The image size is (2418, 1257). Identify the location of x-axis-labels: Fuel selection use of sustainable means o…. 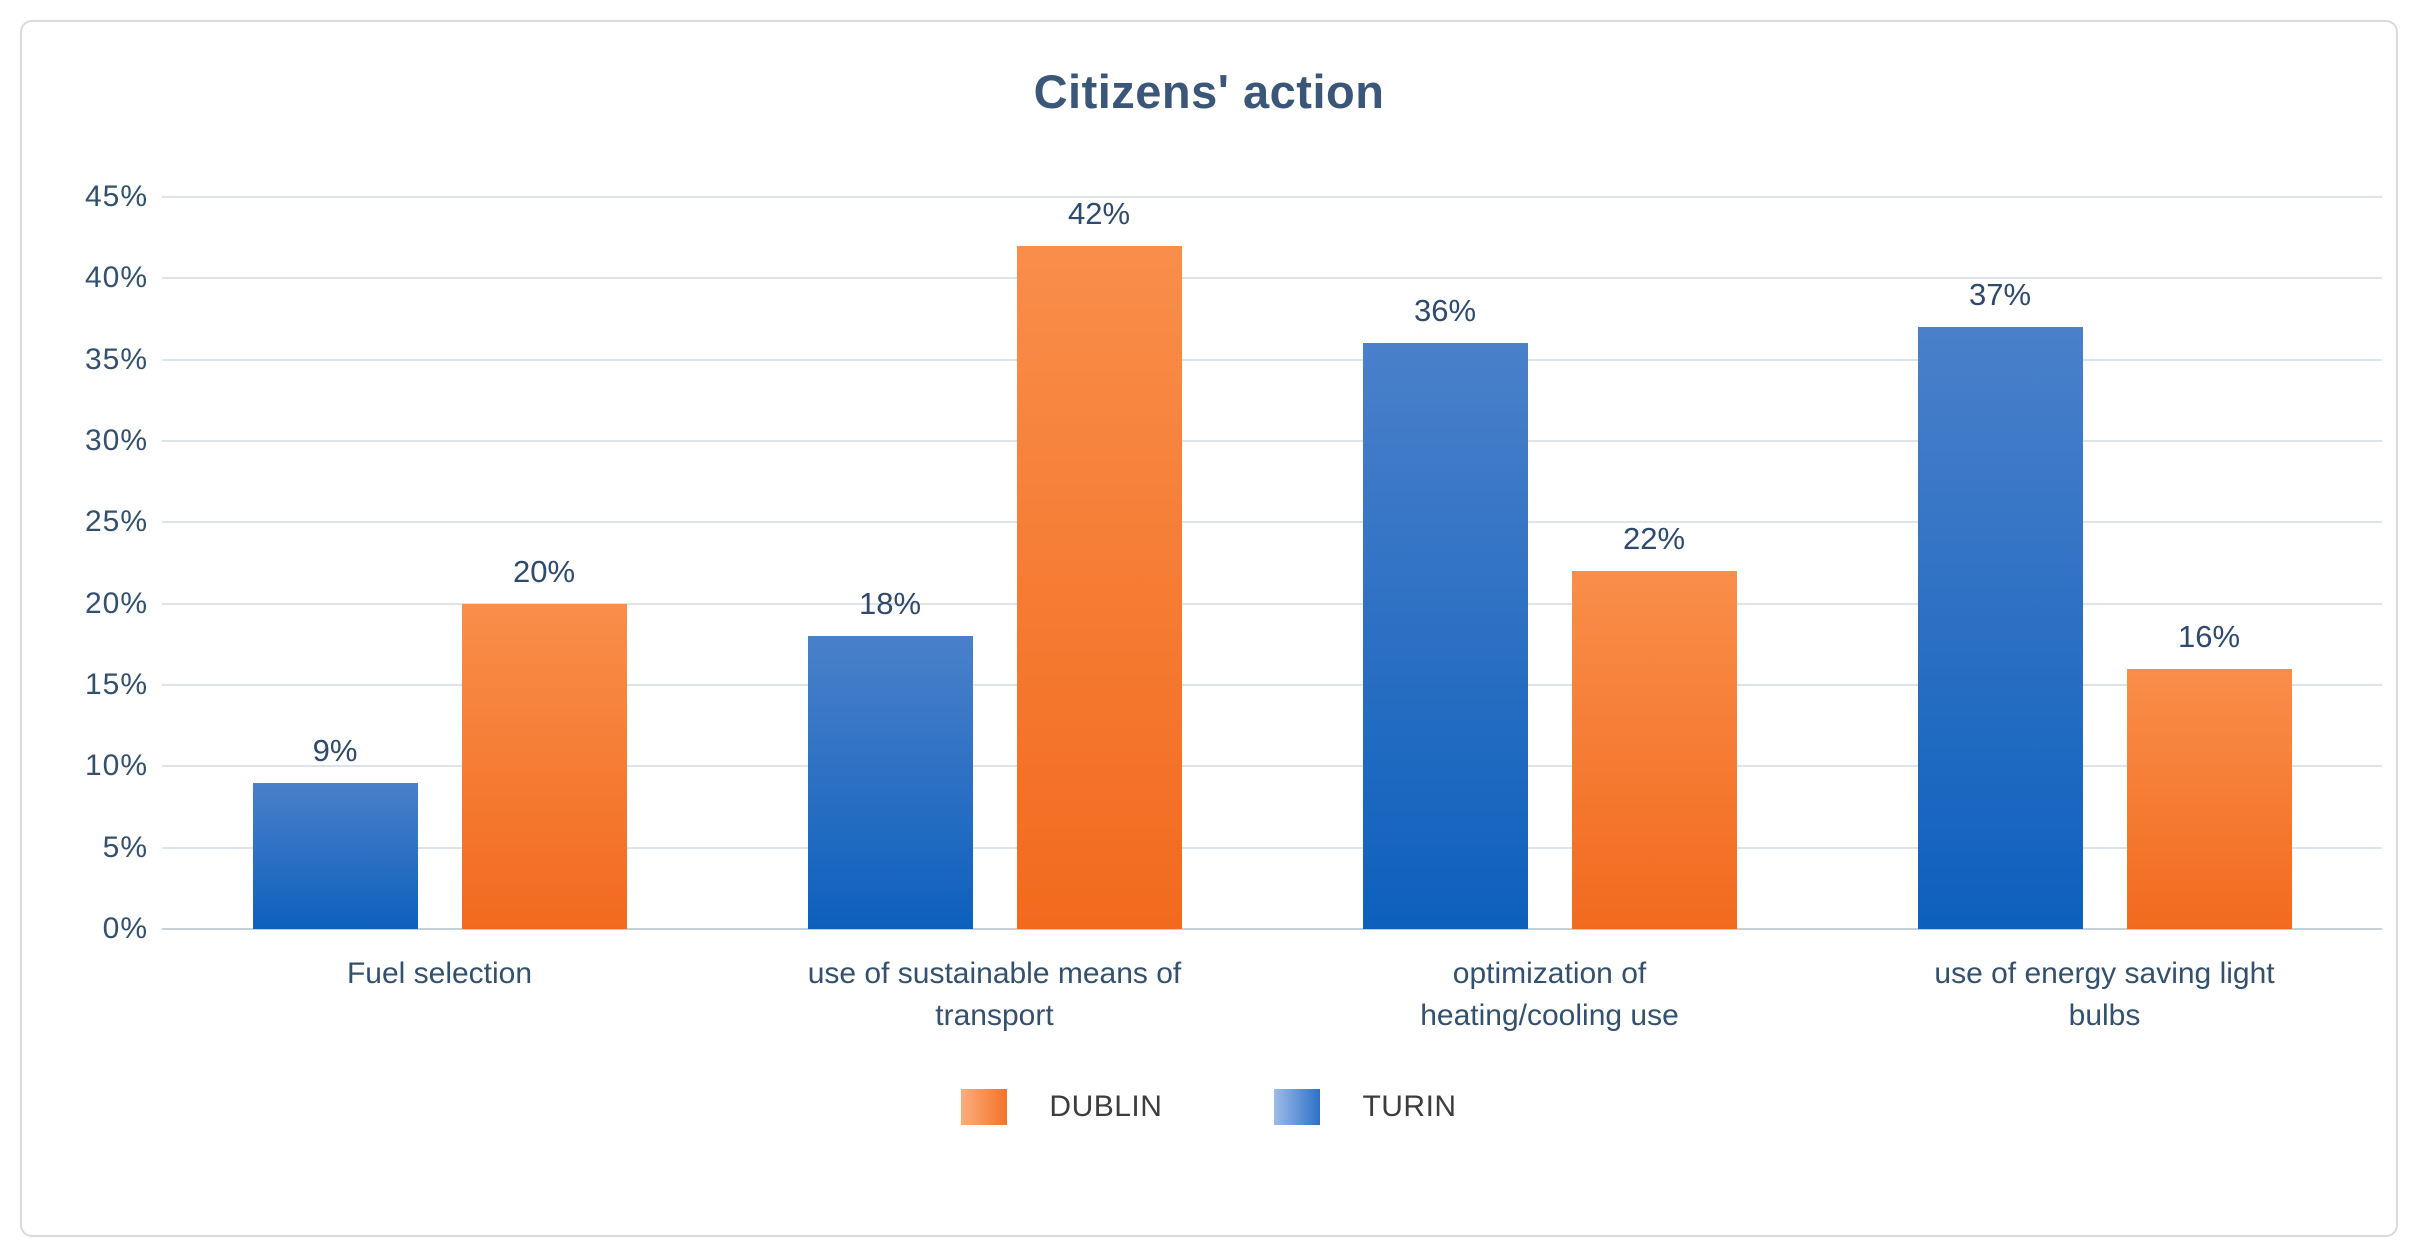
(1272, 983).